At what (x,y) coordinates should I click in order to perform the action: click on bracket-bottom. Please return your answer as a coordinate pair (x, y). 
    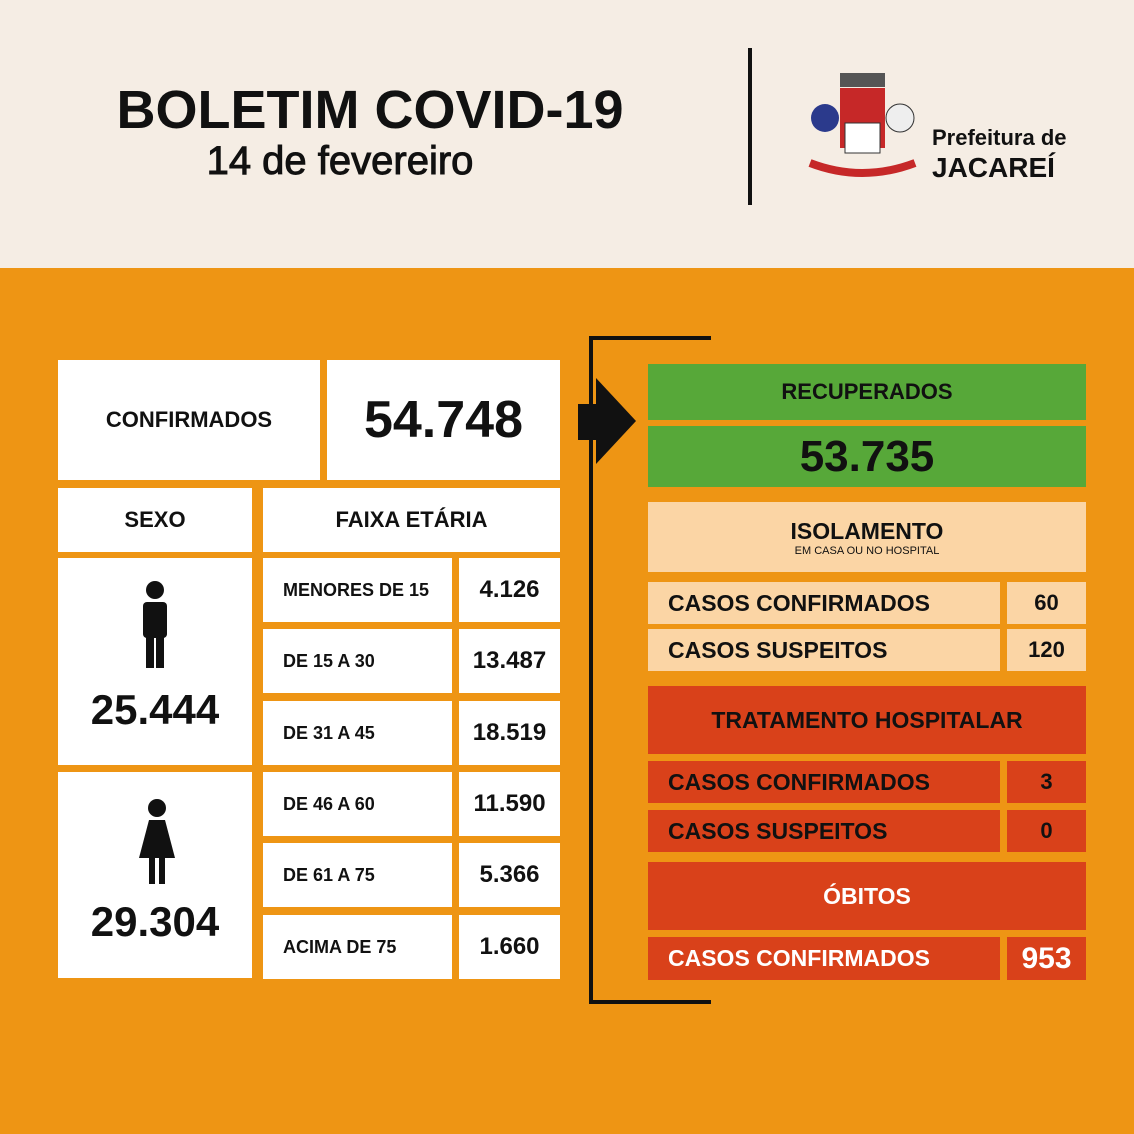
    Looking at the image, I should click on (650, 1002).